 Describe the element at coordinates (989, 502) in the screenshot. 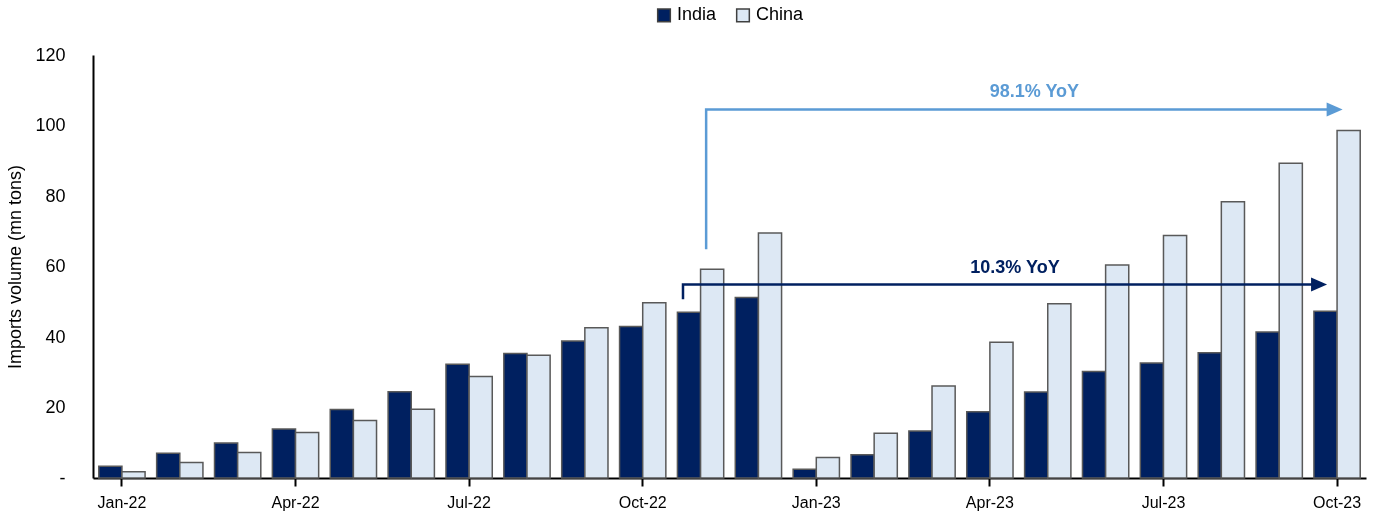

I see `x-tick-label: Apr-23` at that location.